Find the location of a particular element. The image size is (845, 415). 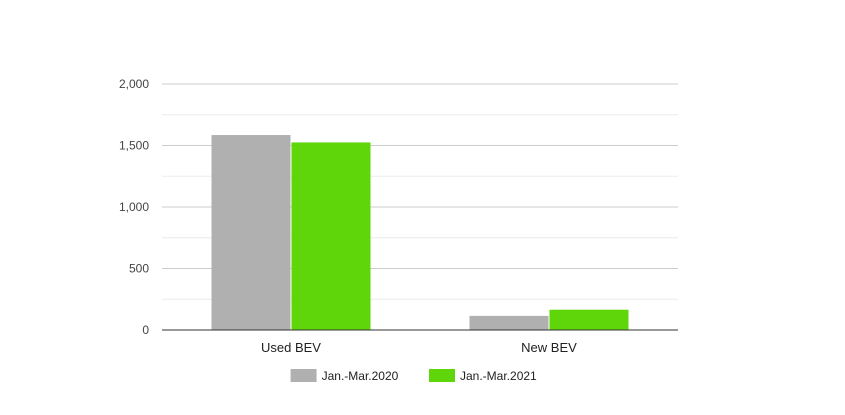

legend-item: Jan.-Mar.2020 is located at coordinates (344, 376).